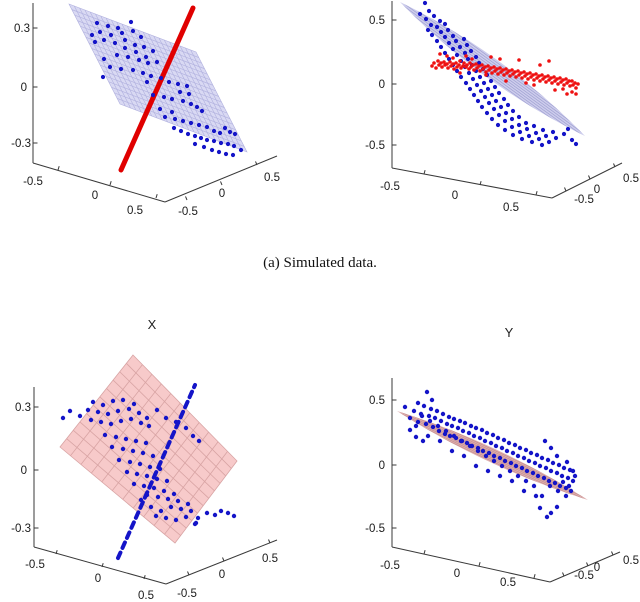 This screenshot has width=640, height=602. I want to click on blue-dashed-line, so click(156, 471).